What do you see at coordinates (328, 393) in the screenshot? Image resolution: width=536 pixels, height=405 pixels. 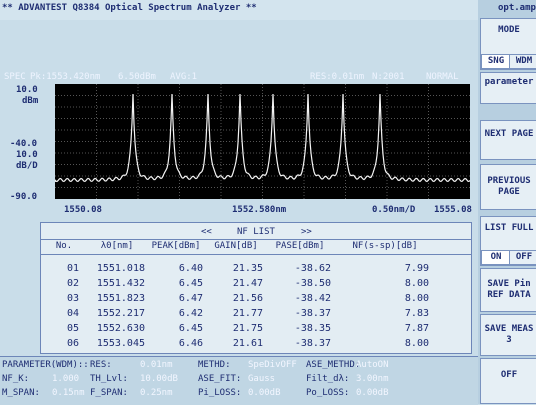 I see `parameter-label: Po_LOSS:` at bounding box center [328, 393].